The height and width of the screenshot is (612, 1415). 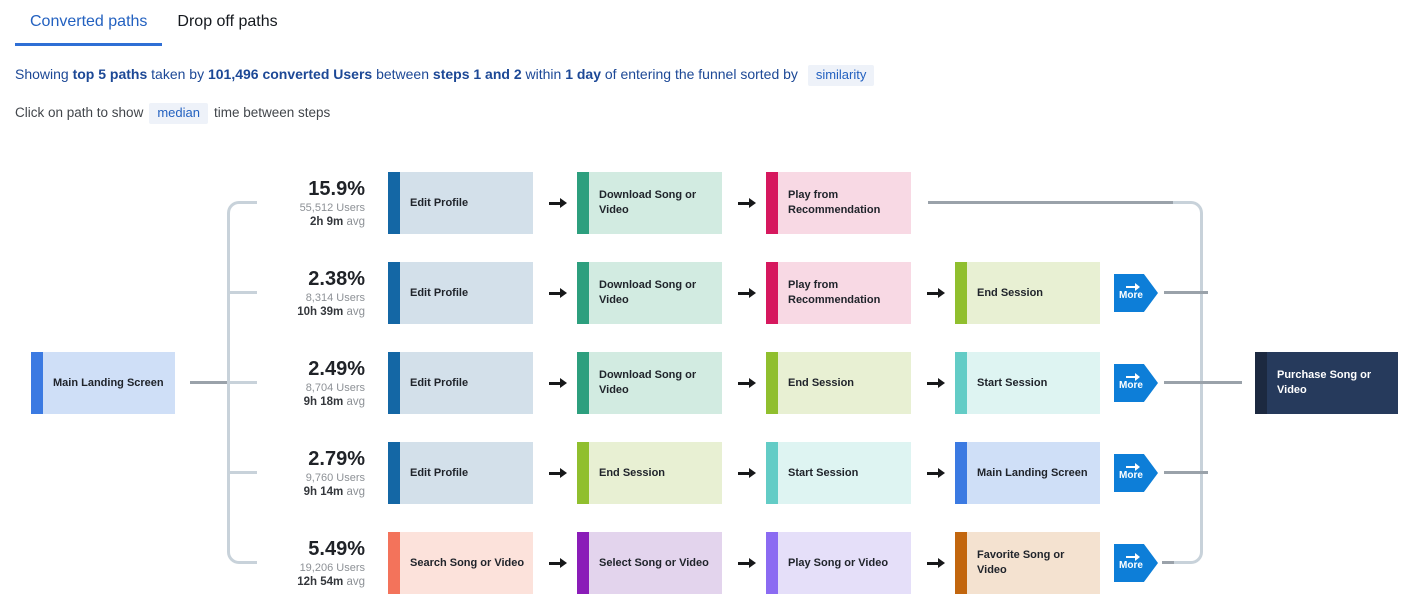 I want to click on path-percent: 2.79%, so click(x=336, y=458).